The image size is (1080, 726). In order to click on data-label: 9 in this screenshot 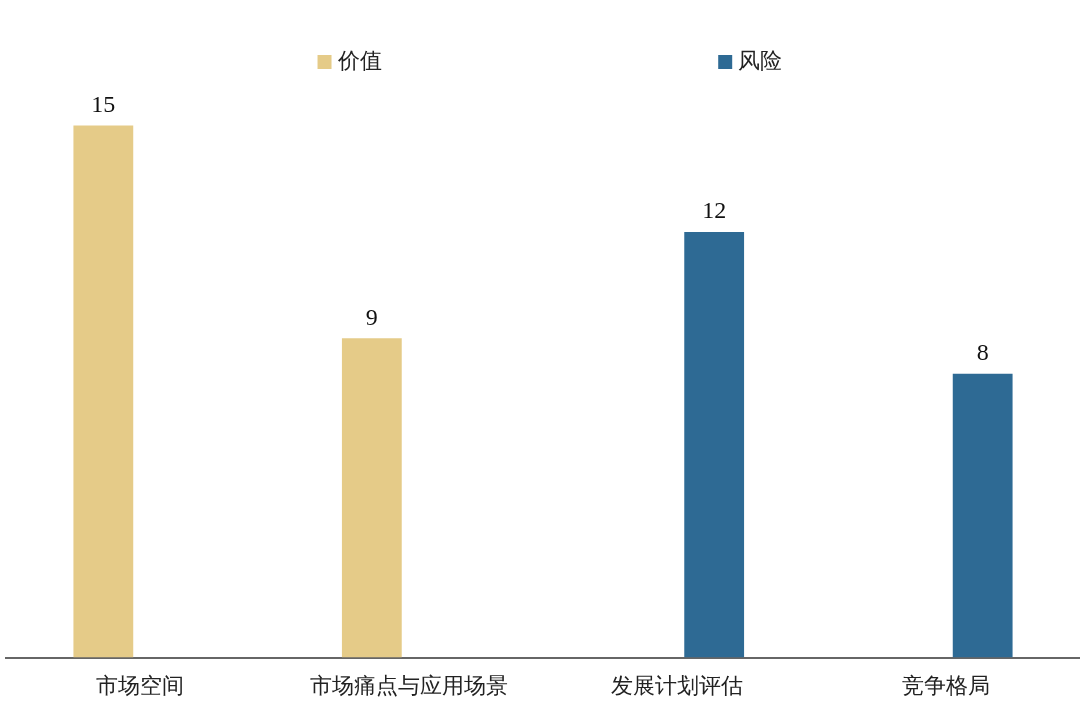, I will do `click(371, 316)`.